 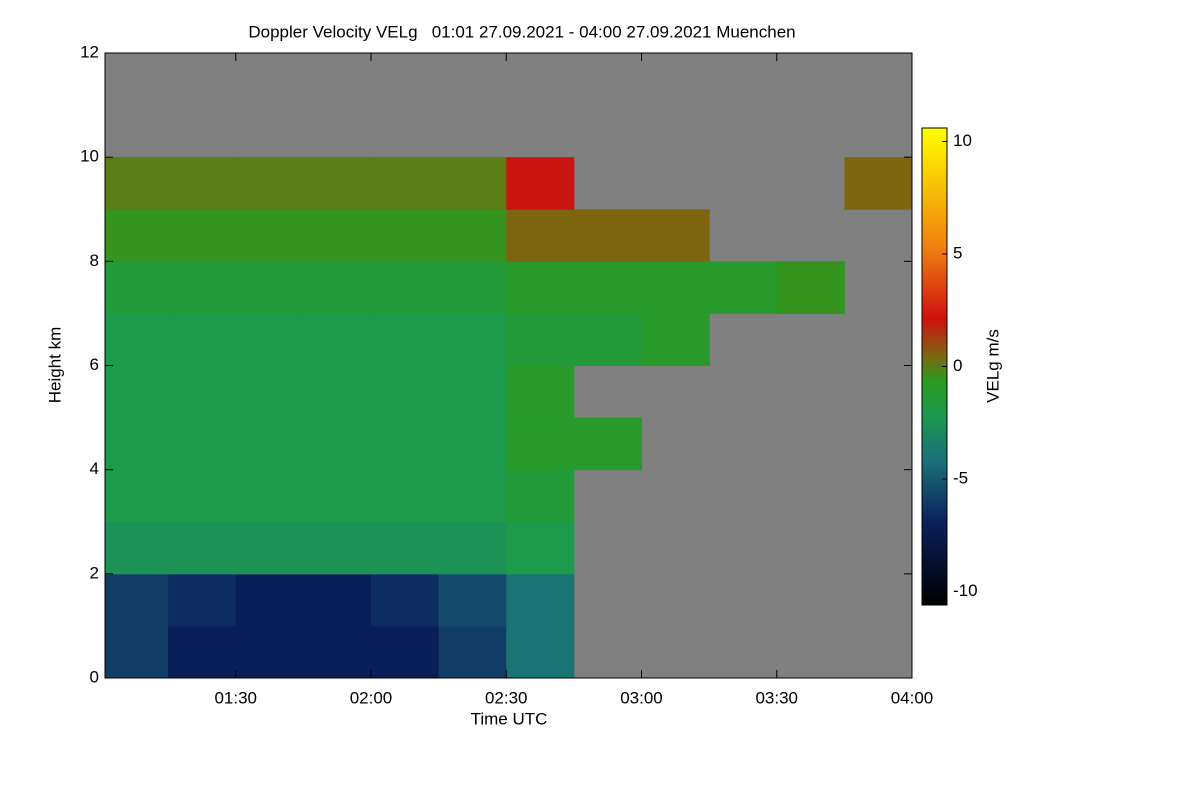 What do you see at coordinates (912, 697) in the screenshot?
I see `x-tick-label: 04:00` at bounding box center [912, 697].